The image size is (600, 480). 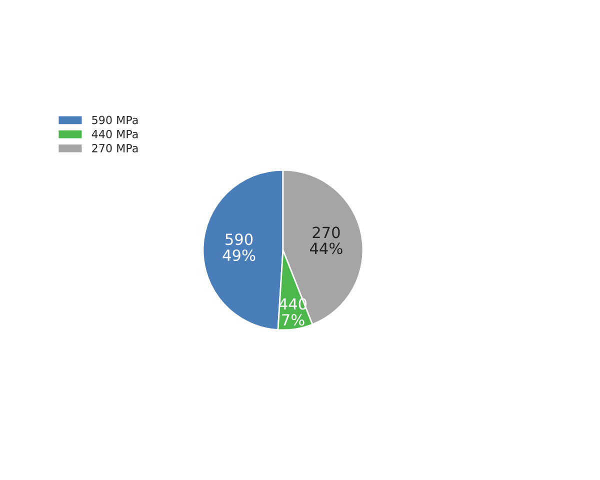 I want to click on data-label: 590 49%, so click(x=239, y=248).